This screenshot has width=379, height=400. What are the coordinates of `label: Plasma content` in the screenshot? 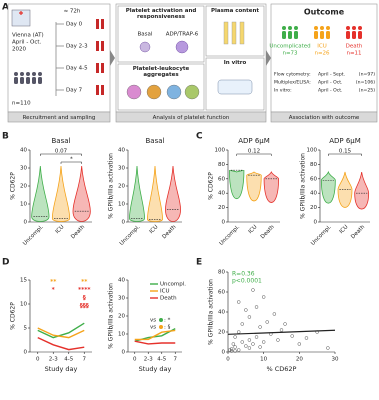 It's located at (235, 11).